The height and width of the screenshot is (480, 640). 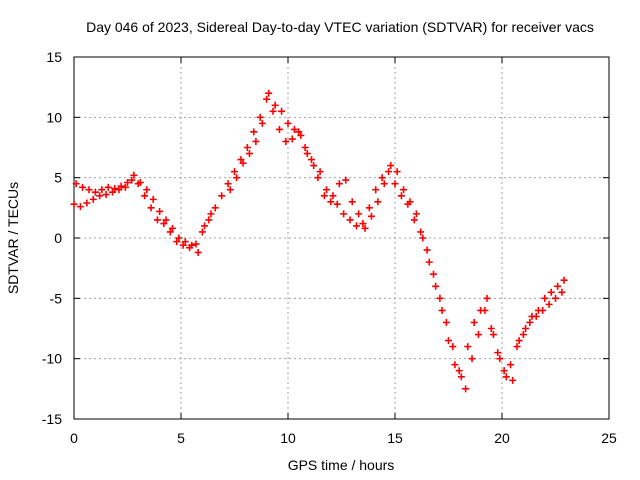 I want to click on x-tick-label: 15, so click(x=395, y=438).